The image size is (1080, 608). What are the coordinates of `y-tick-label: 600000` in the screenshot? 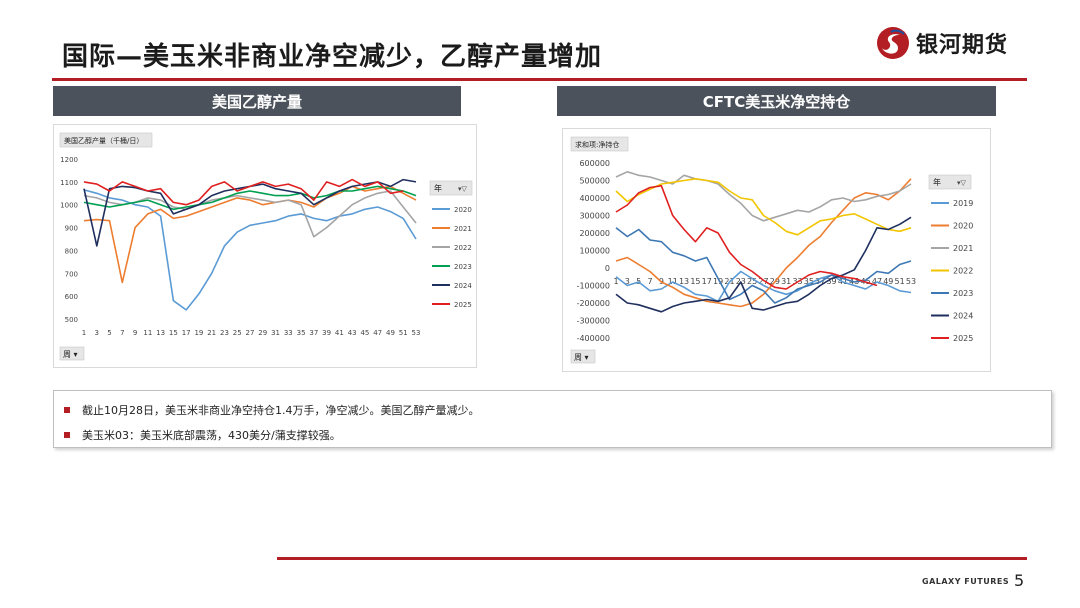 It's located at (594, 163).